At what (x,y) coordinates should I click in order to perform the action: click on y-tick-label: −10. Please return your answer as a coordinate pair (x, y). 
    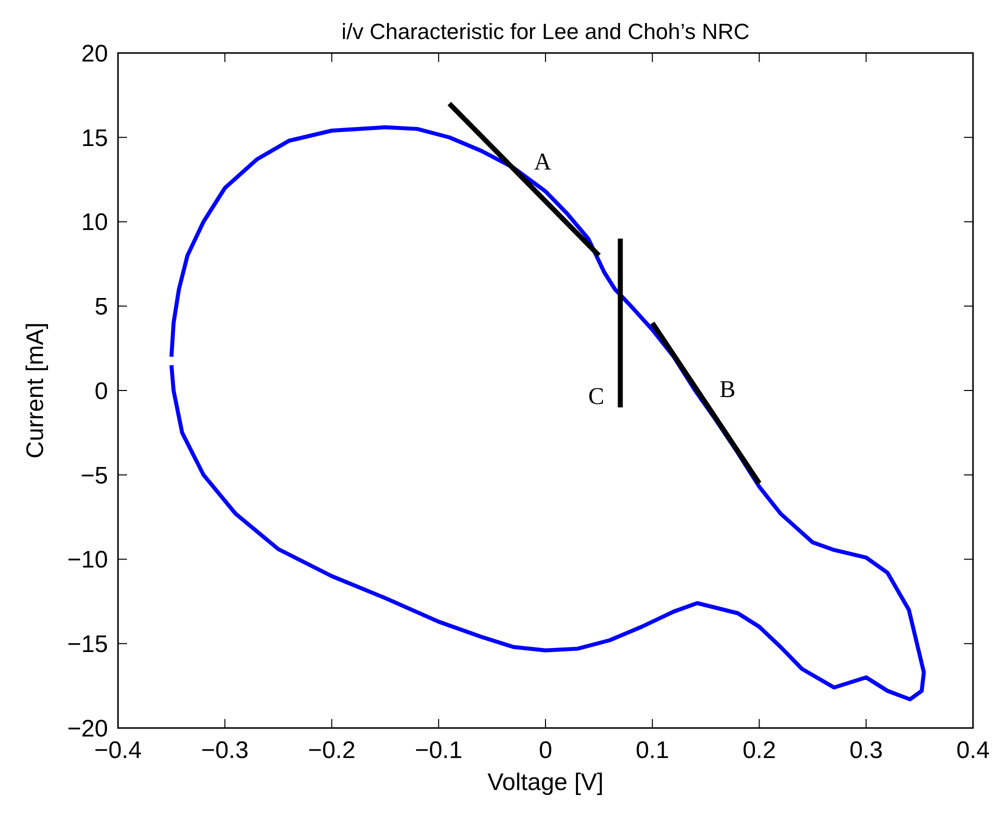
    Looking at the image, I should click on (87, 560).